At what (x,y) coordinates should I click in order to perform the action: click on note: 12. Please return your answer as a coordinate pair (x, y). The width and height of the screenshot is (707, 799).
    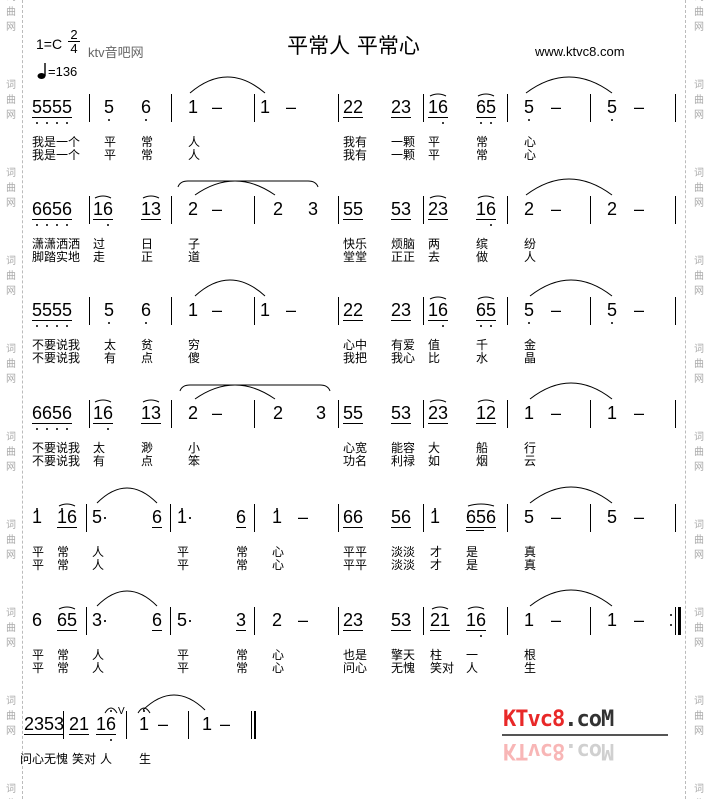
    Looking at the image, I should click on (486, 413).